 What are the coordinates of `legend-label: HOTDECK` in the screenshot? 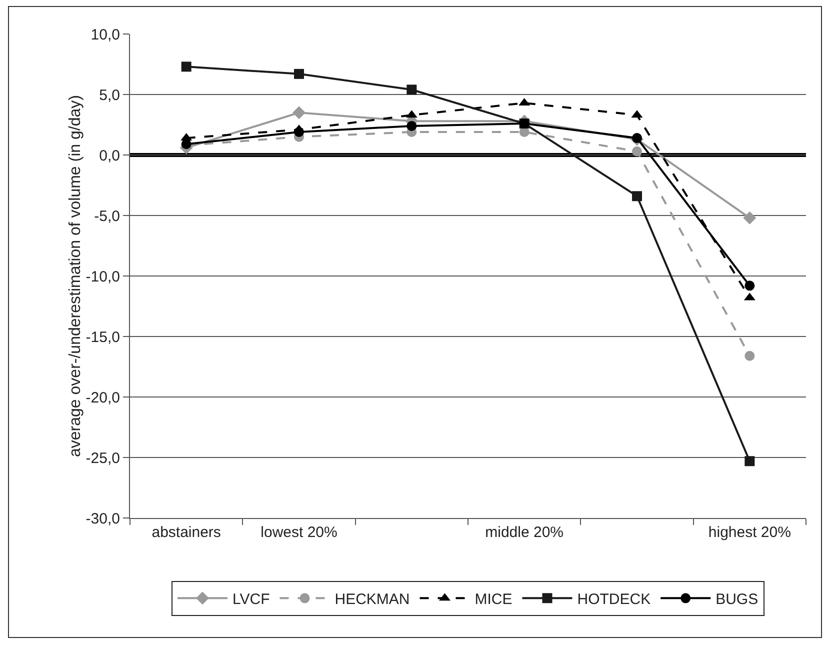 It's located at (614, 599).